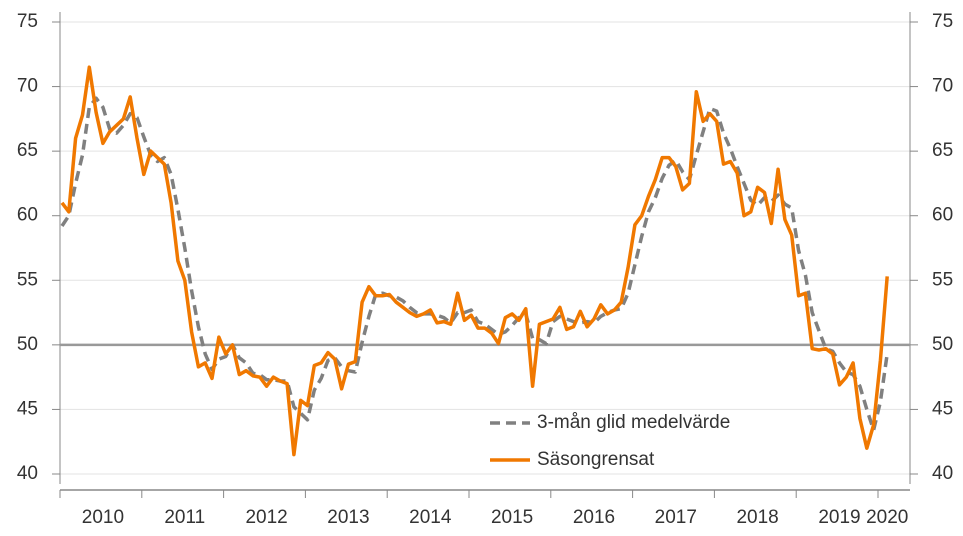  Describe the element at coordinates (184, 517) in the screenshot. I see `x-tick-label: 2011` at that location.